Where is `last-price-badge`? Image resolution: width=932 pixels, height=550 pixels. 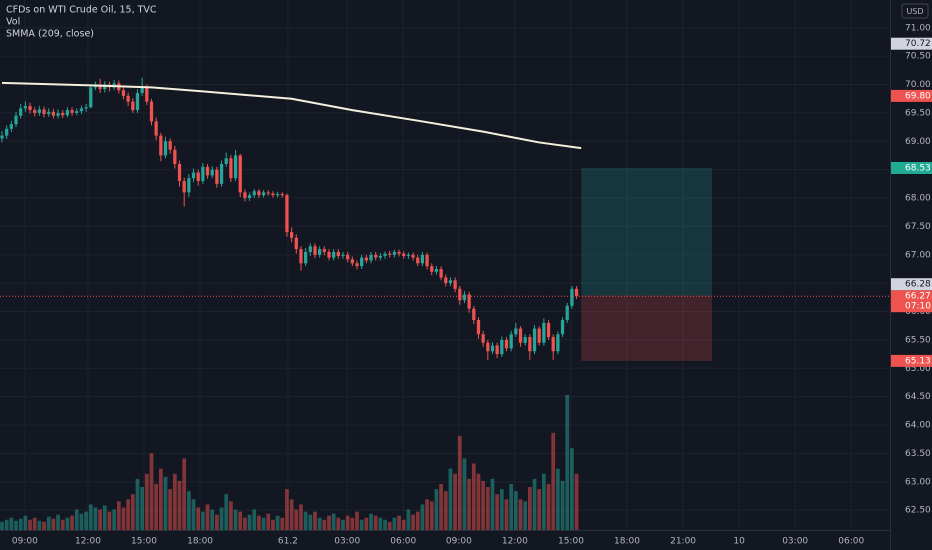
last-price-badge is located at coordinates (911, 301).